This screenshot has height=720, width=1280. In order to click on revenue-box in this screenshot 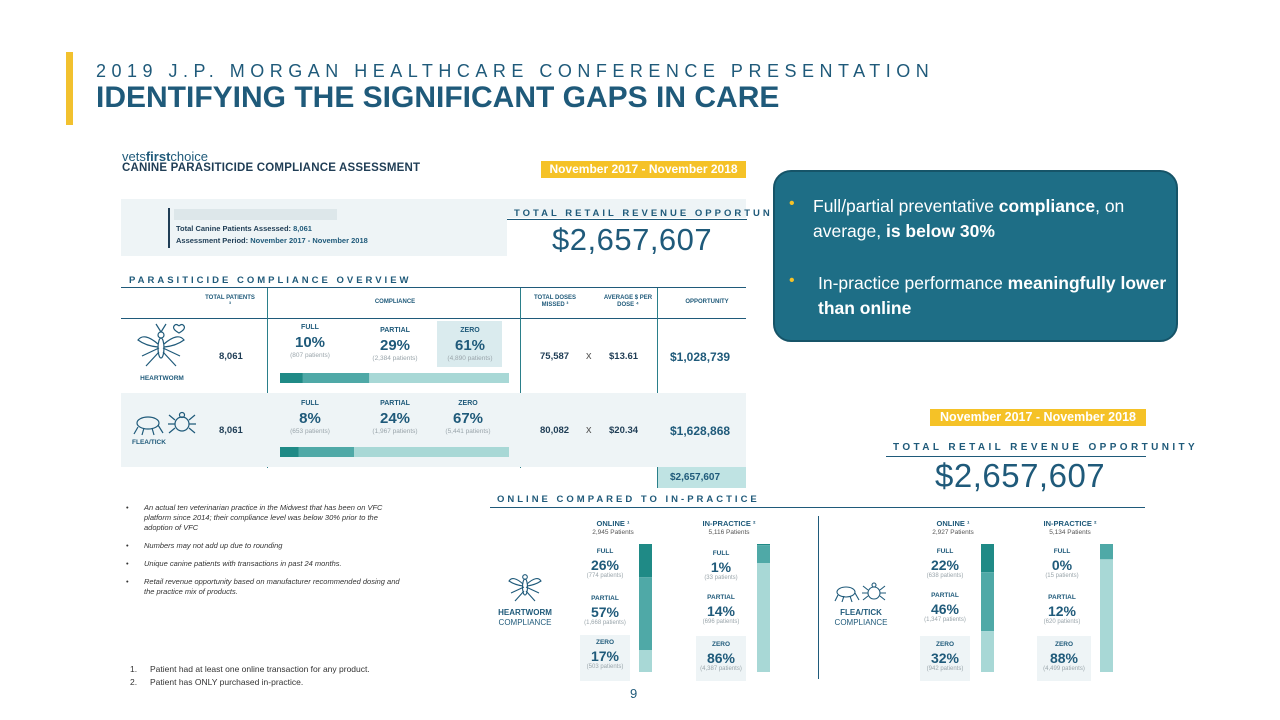, I will do `click(627, 238)`.